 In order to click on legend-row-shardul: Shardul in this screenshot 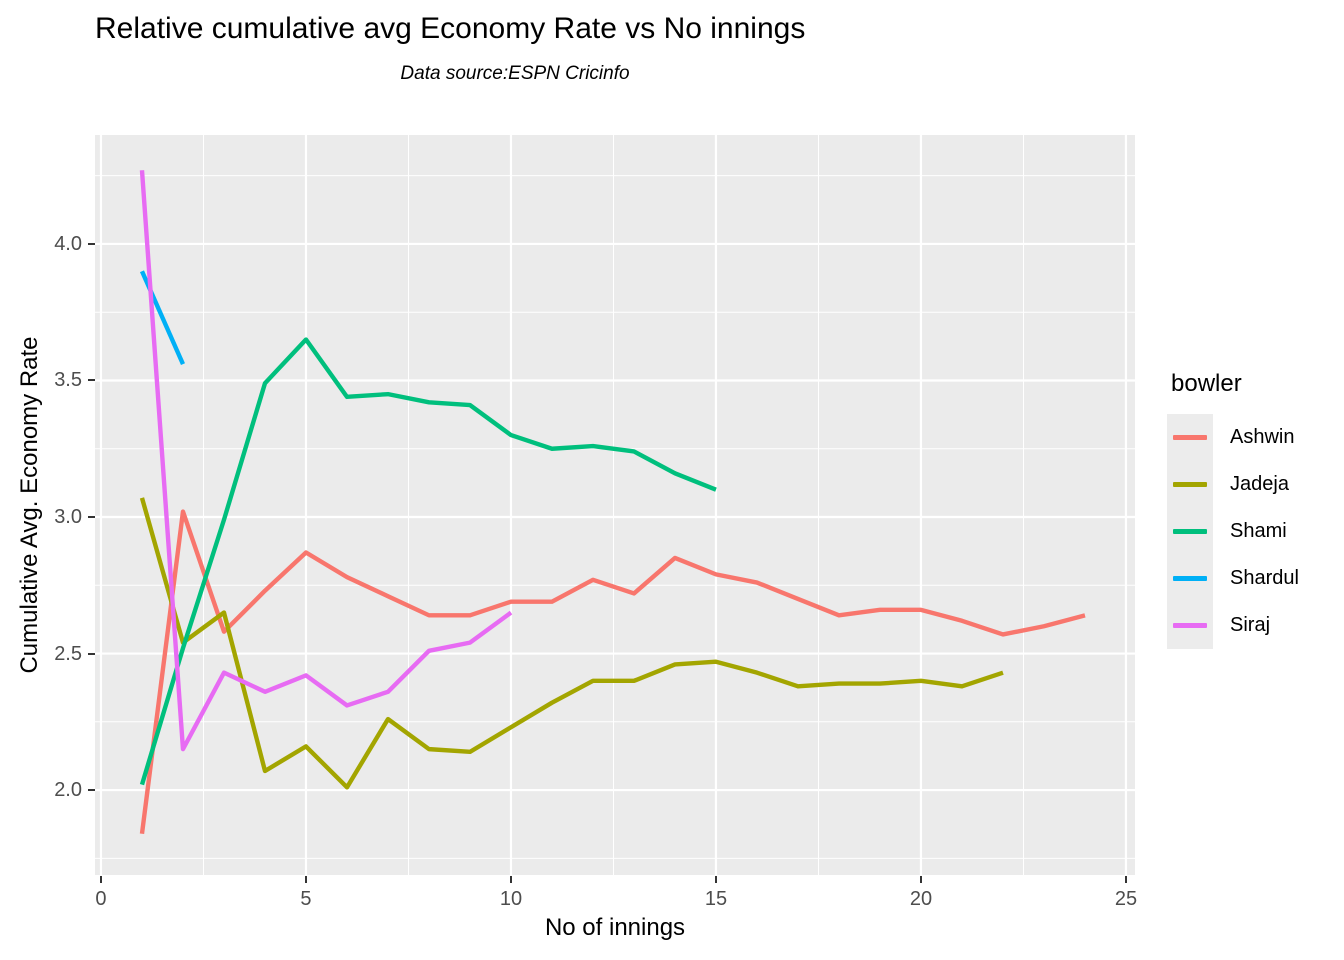, I will do `click(1255, 578)`.